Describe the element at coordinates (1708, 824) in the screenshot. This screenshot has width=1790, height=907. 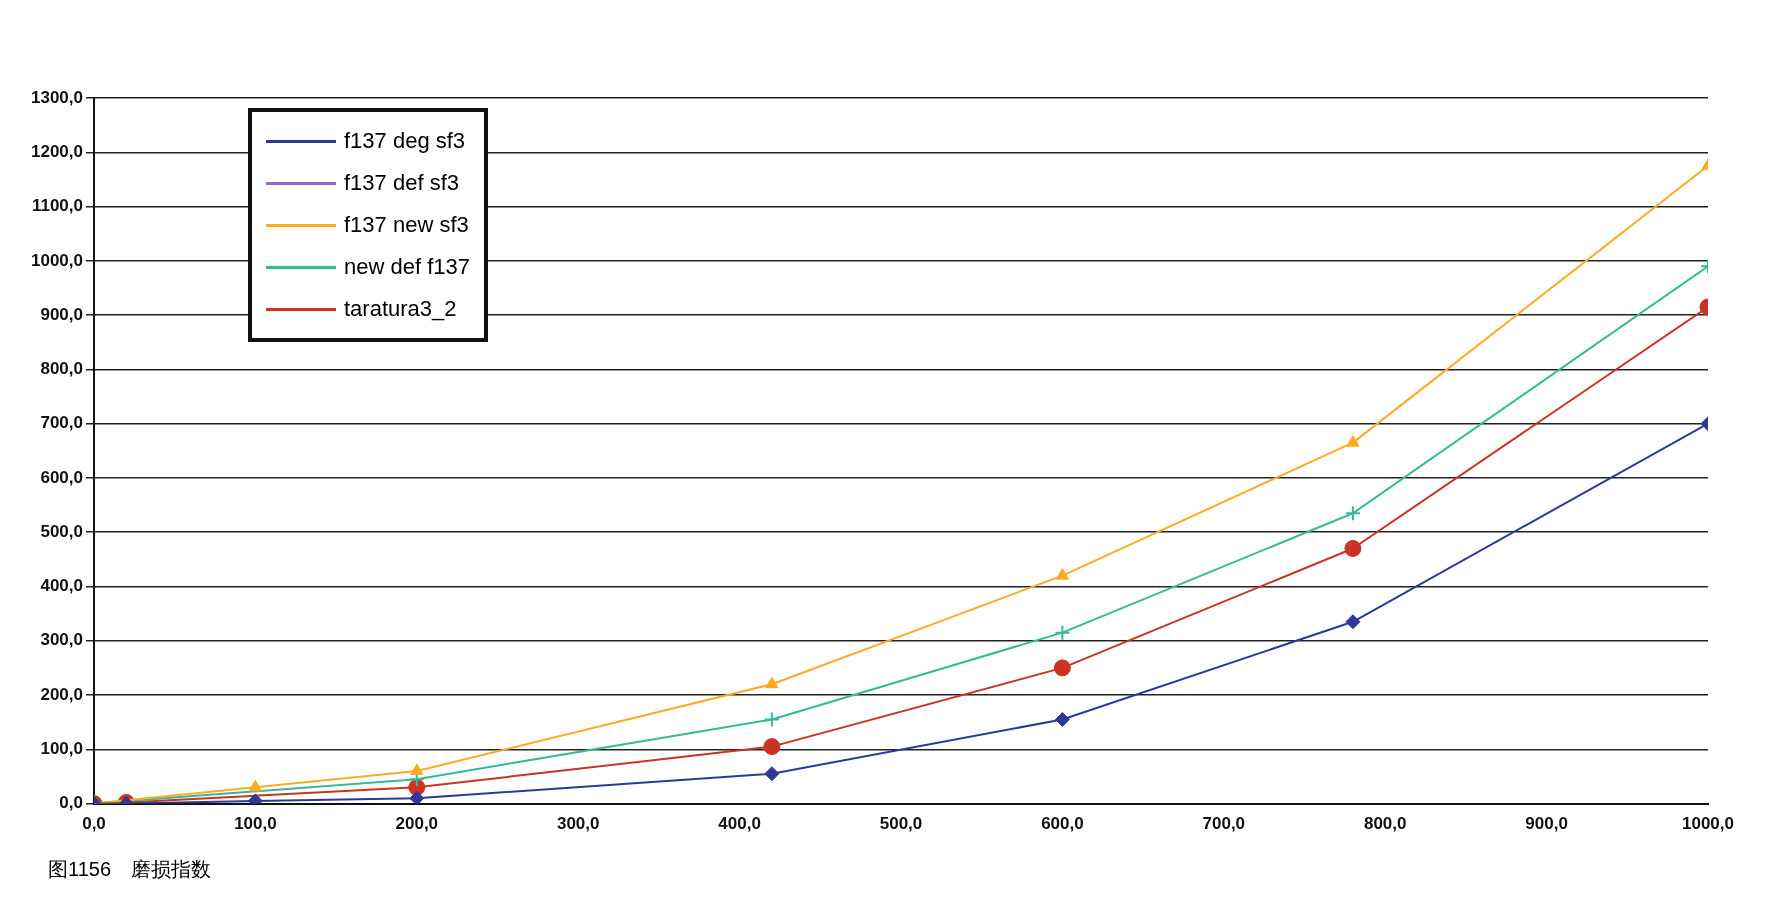
I see `x-tick-label: 1000,0` at that location.